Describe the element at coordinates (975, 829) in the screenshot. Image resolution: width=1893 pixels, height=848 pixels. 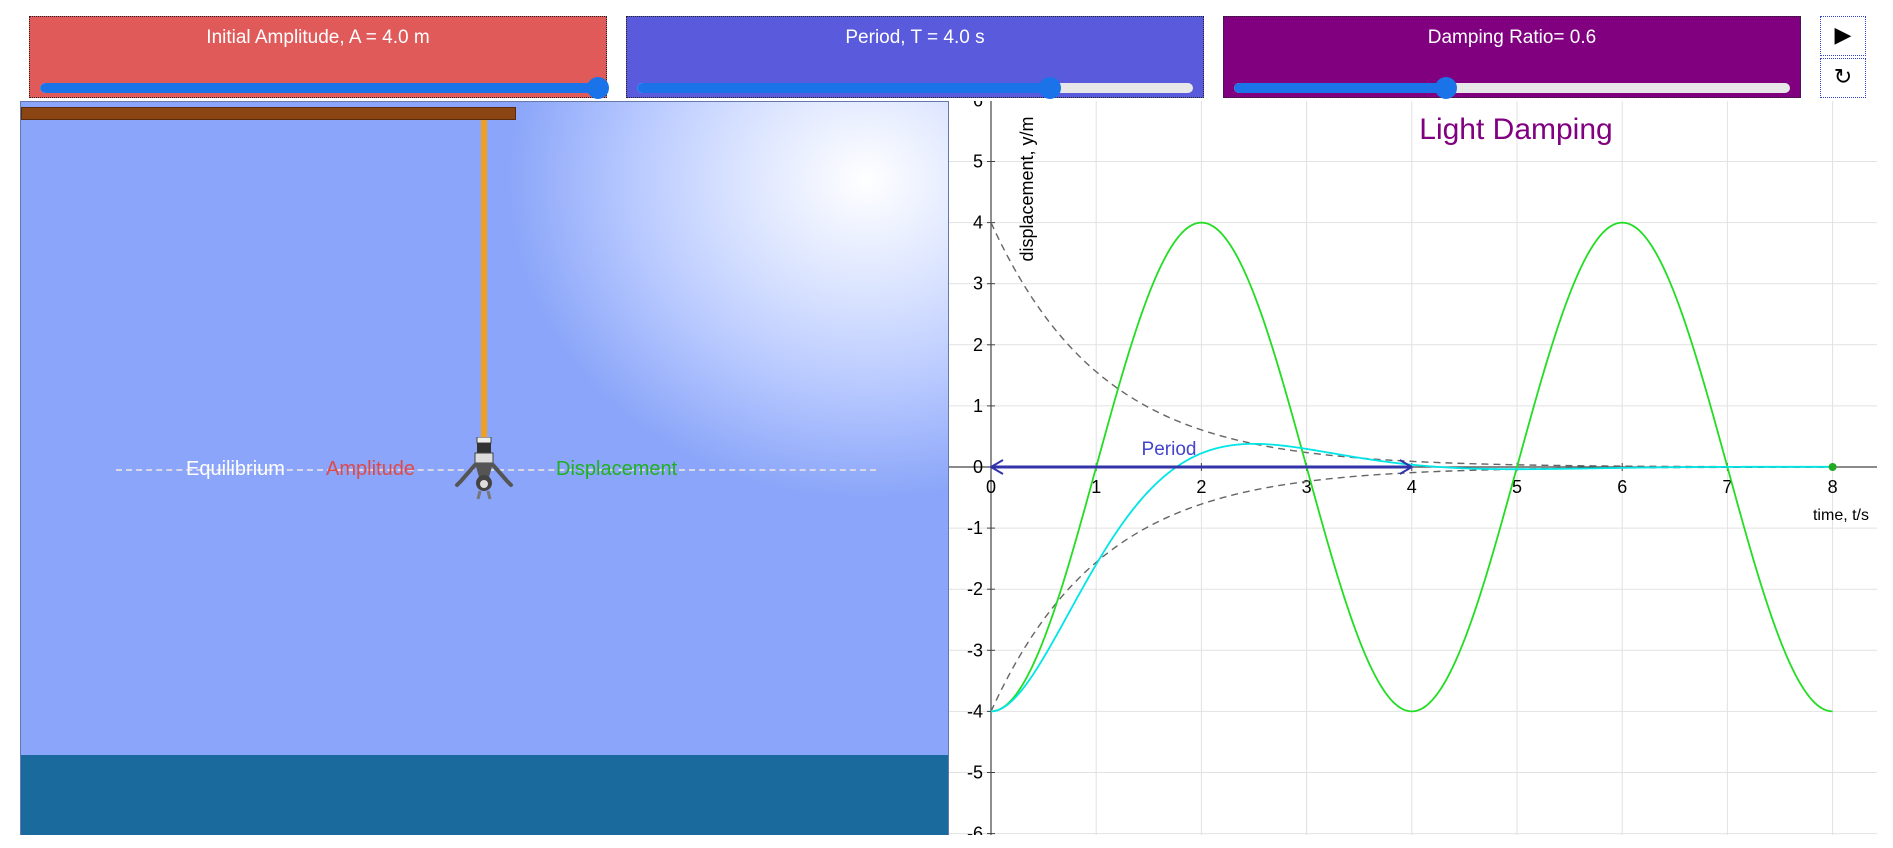
I see `y-tick-label: -6` at that location.